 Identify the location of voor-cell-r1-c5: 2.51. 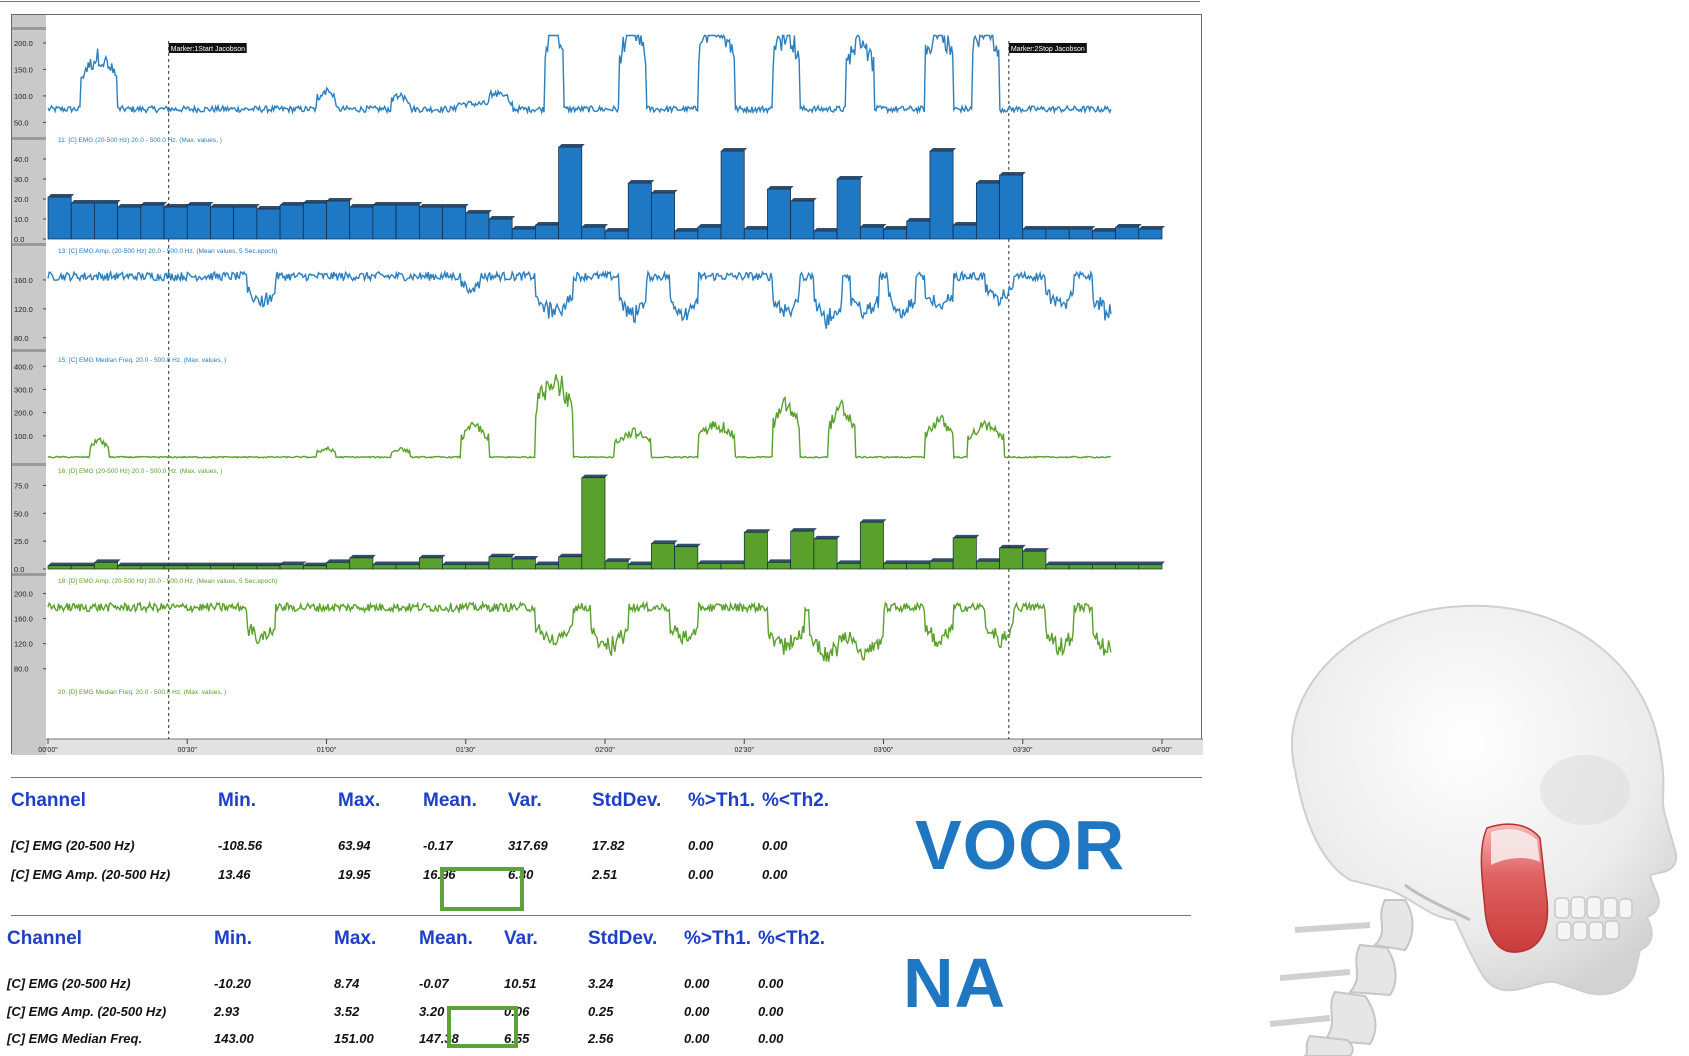
(605, 874).